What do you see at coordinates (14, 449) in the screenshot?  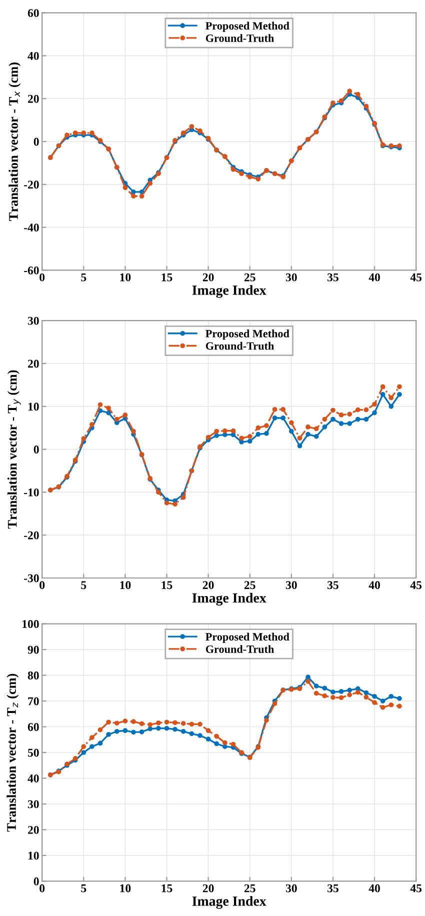 I see `y-axis-title: Translation vector - T$_{y}$ (cm)` at bounding box center [14, 449].